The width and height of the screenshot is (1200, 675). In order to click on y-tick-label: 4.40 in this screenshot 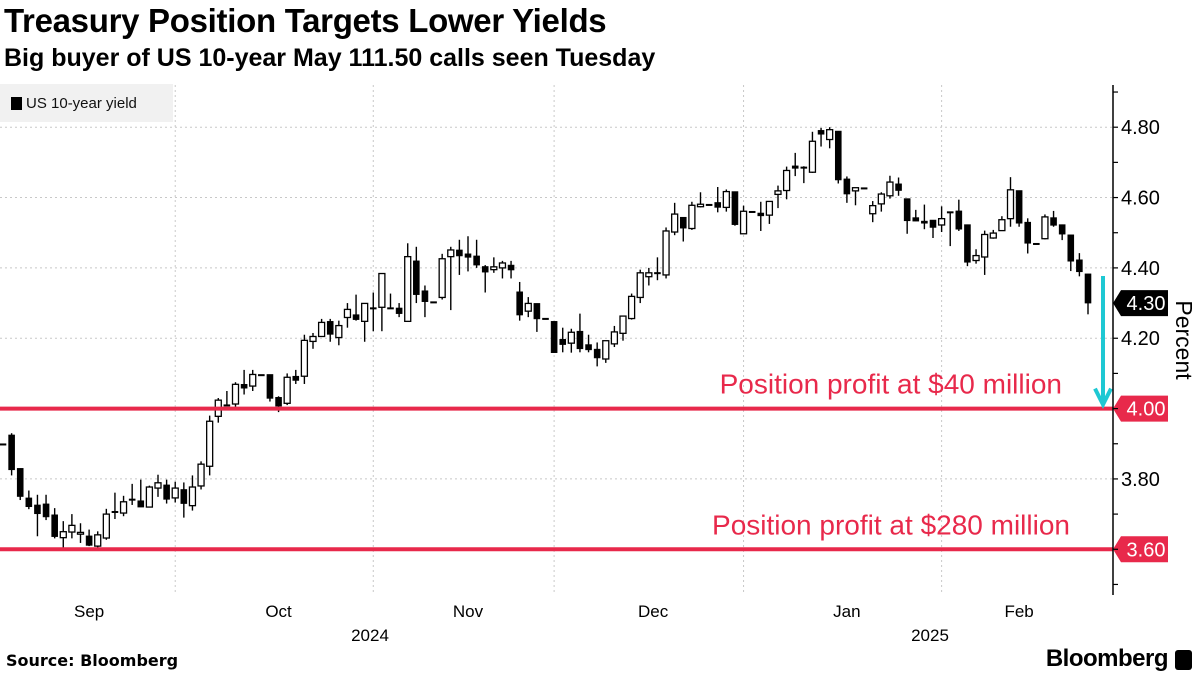, I will do `click(1140, 269)`.